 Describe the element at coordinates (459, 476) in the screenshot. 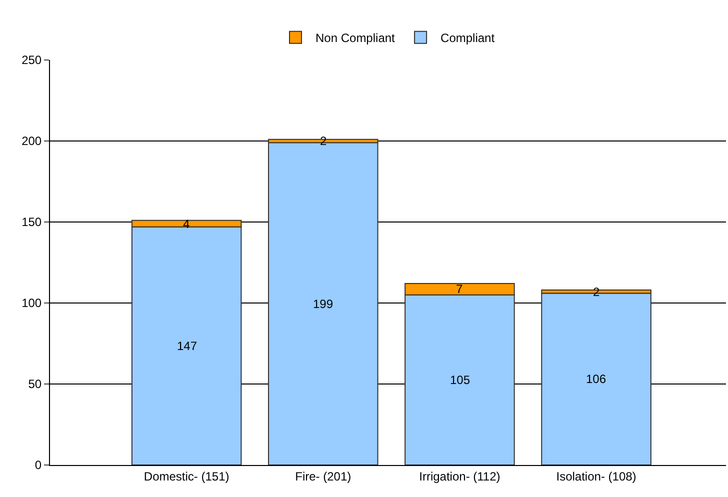

I see `x-tick-label: Irrigation- (112)` at that location.